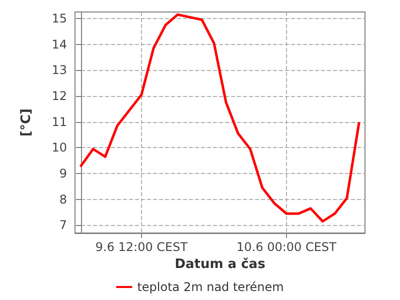 This screenshot has height=300, width=400. Describe the element at coordinates (59, 70) in the screenshot. I see `y-tick-label: 13` at that location.